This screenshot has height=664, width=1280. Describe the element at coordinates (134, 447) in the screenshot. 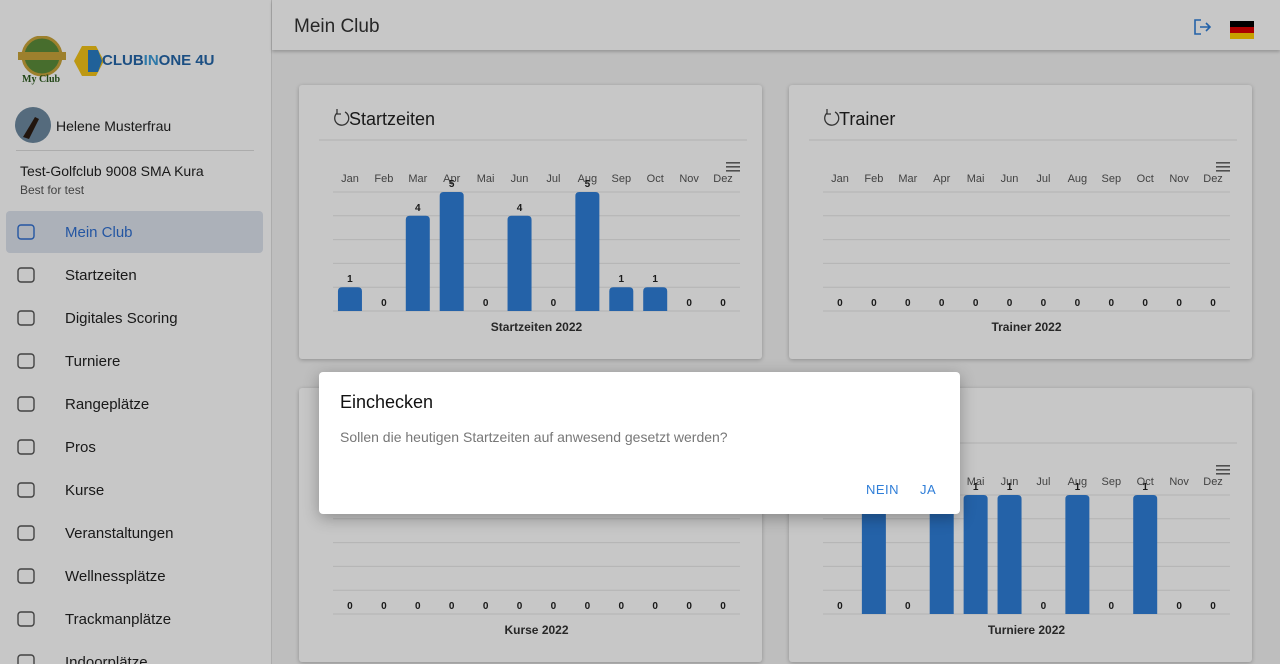

I see `menu-item: Pros` at that location.